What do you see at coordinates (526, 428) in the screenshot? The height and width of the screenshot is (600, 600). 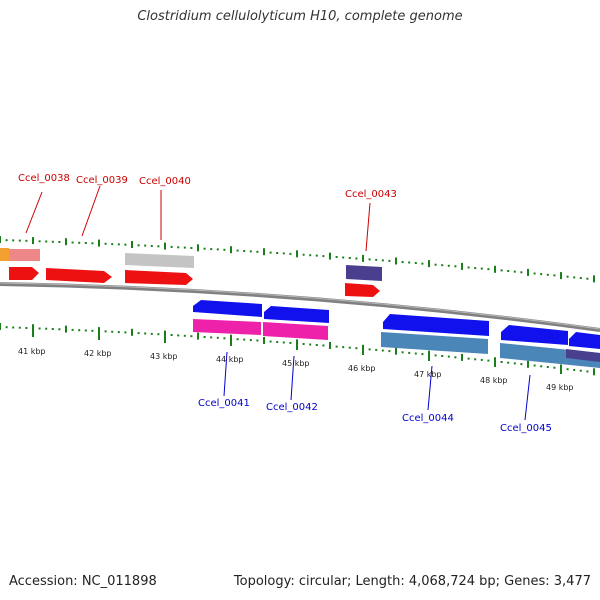 I see `gene-label-ccel-0045: Ccel_0045` at bounding box center [526, 428].